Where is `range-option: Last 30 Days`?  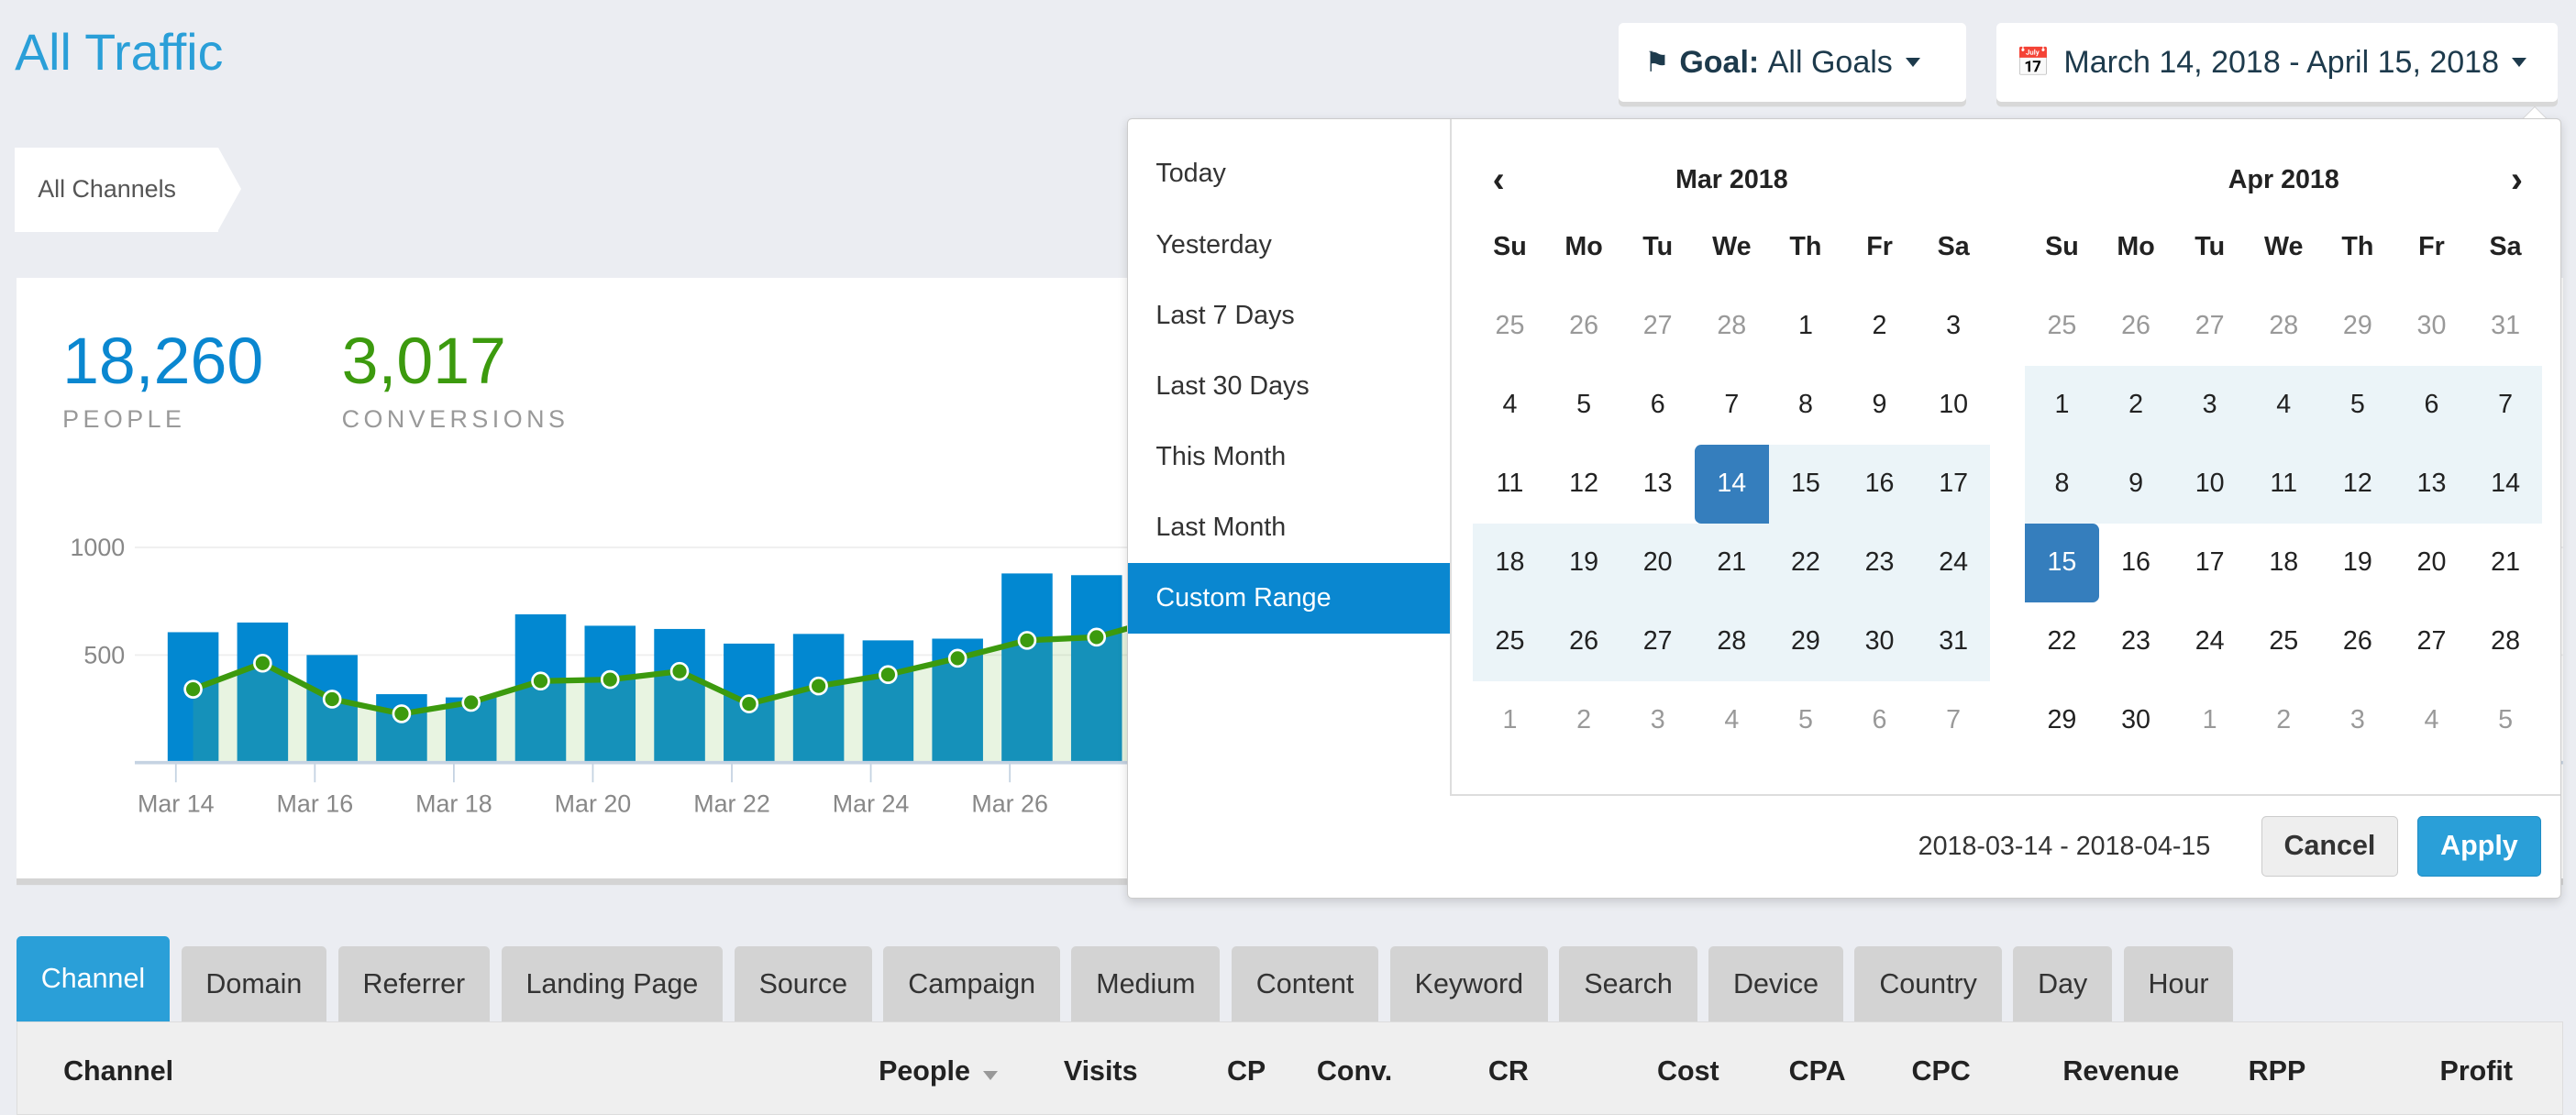 range-option: Last 30 Days is located at coordinates (1232, 385).